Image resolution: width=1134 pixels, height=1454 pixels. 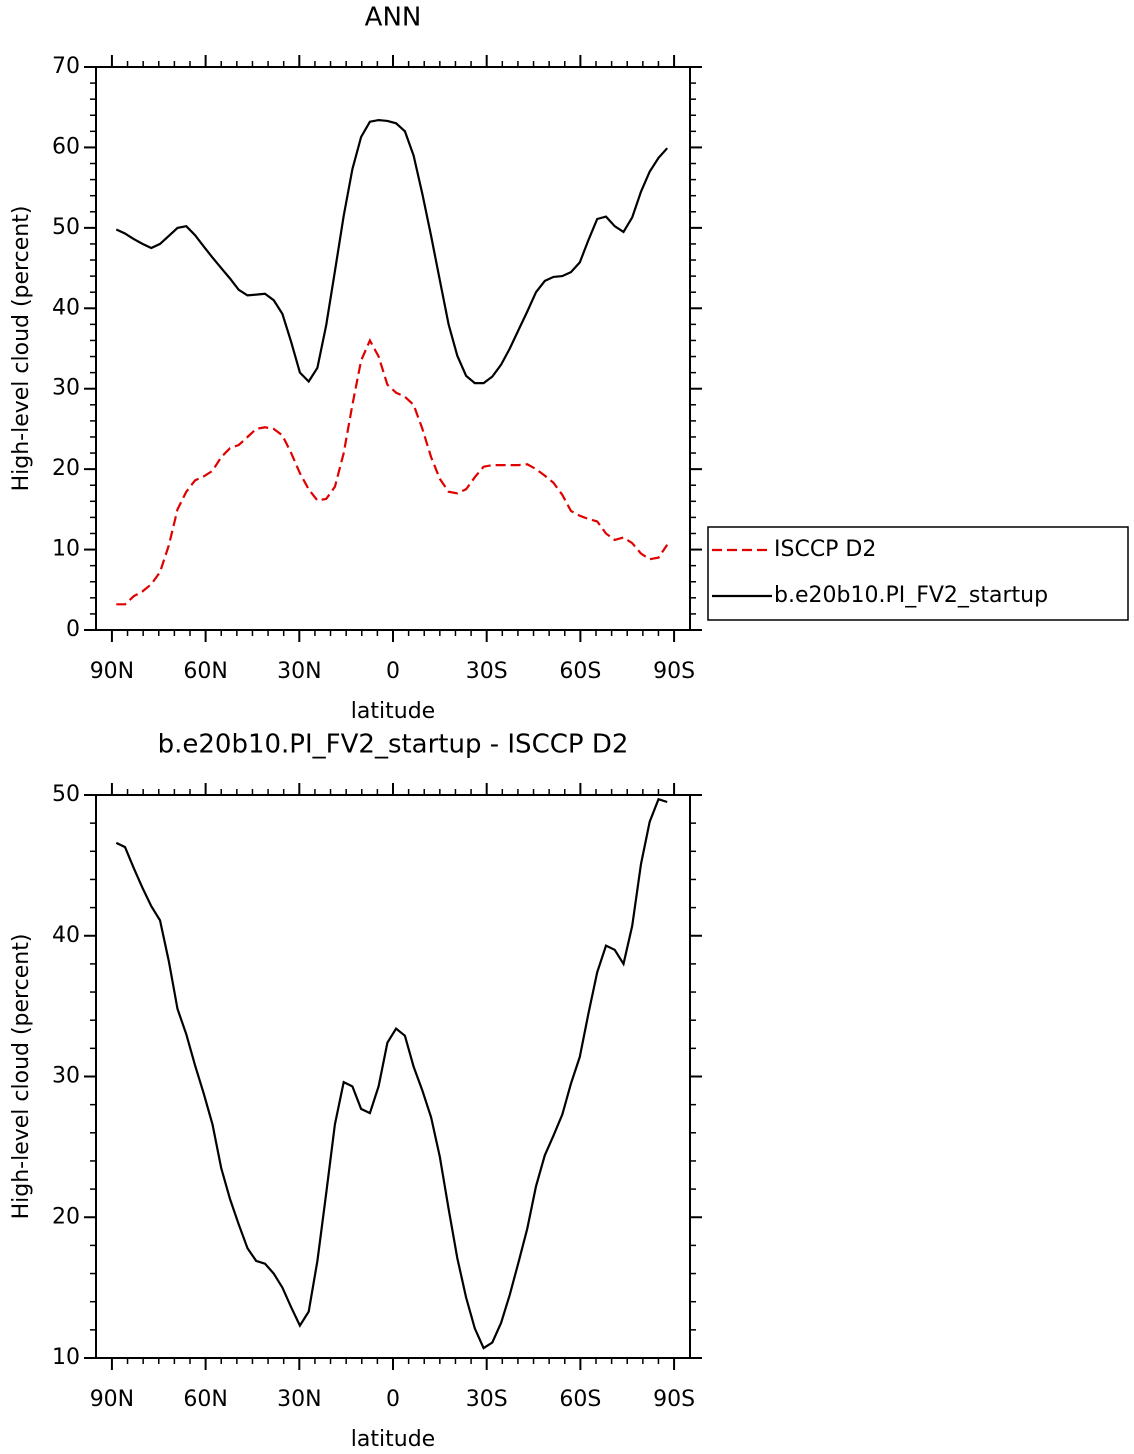 What do you see at coordinates (66, 66) in the screenshot?
I see `y-tick-label: 70` at bounding box center [66, 66].